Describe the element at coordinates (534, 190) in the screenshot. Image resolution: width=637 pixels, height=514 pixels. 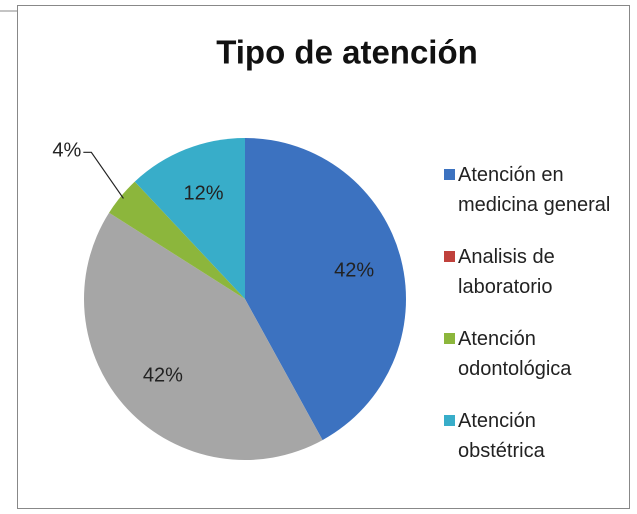
I see `legend-label: Atención en medicina general` at that location.